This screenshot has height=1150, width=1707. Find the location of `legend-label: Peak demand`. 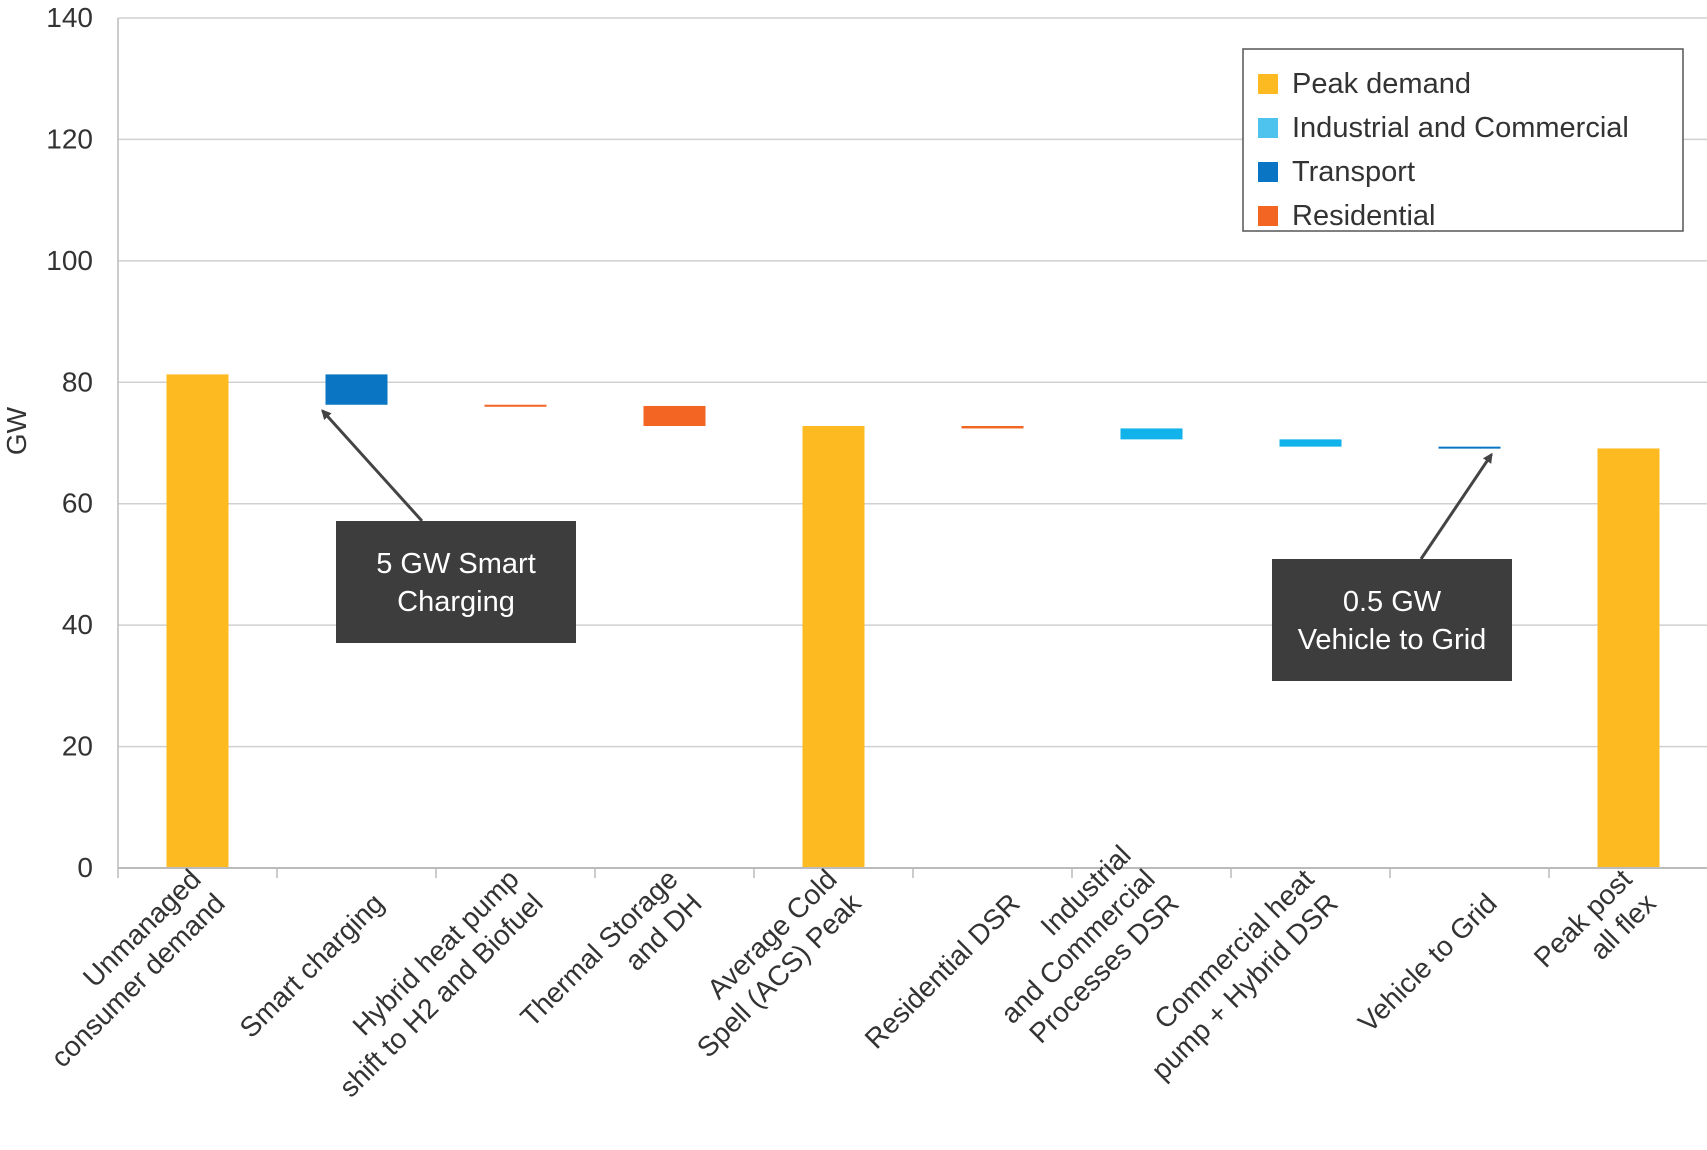

legend-label: Peak demand is located at coordinates (1381, 84).